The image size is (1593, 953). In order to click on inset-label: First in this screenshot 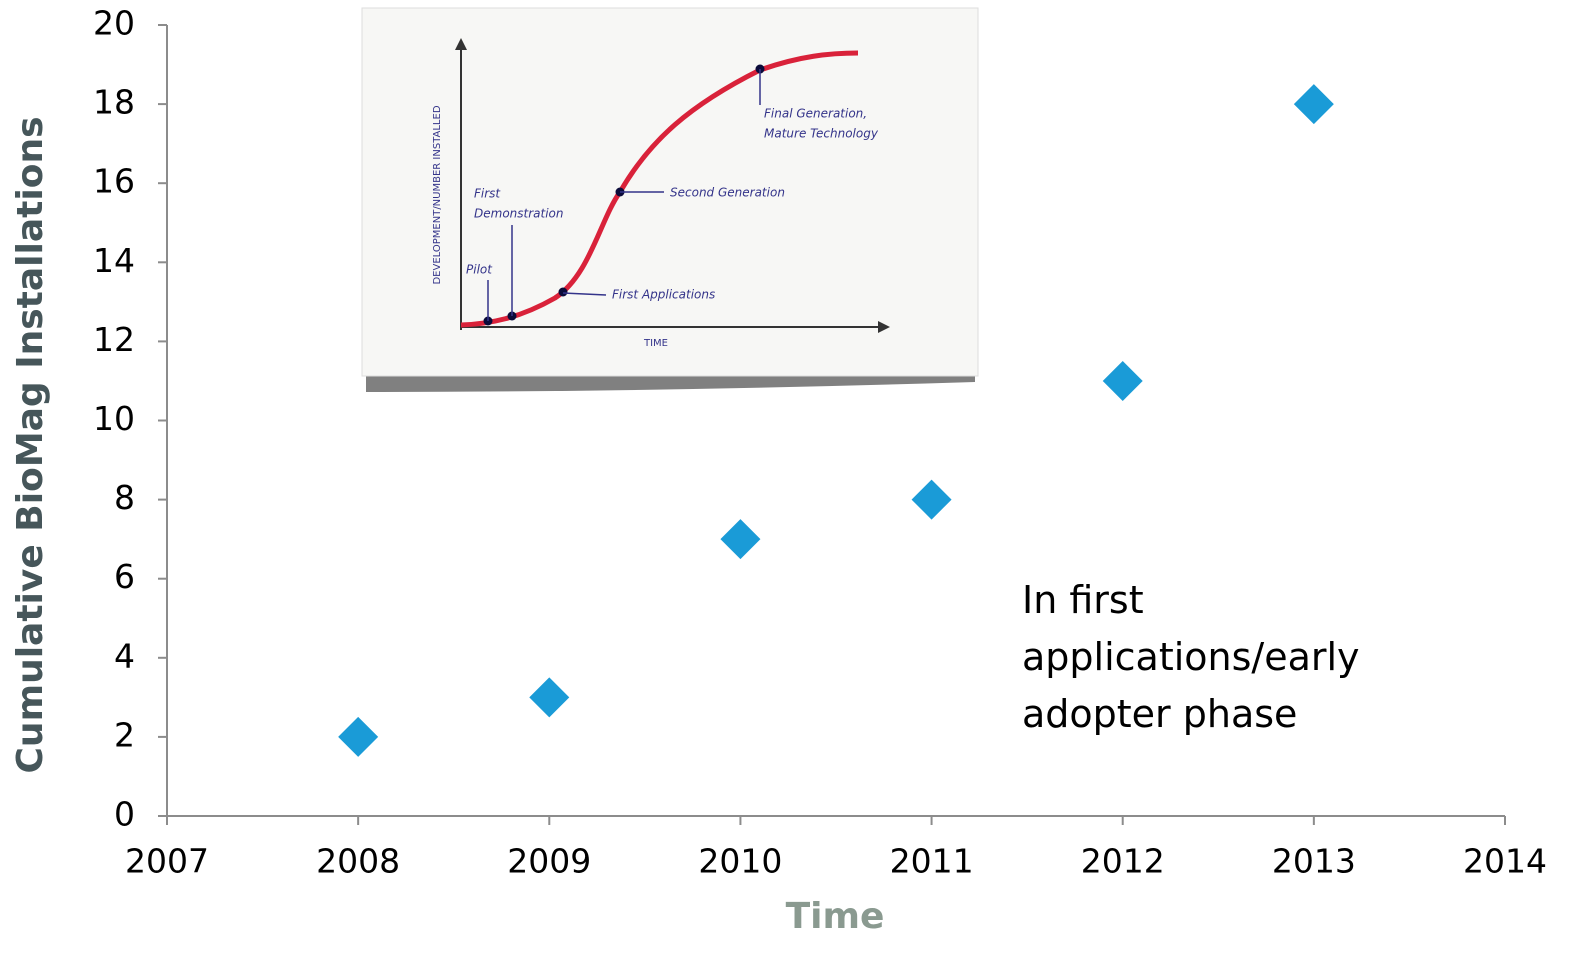, I will do `click(487, 194)`.